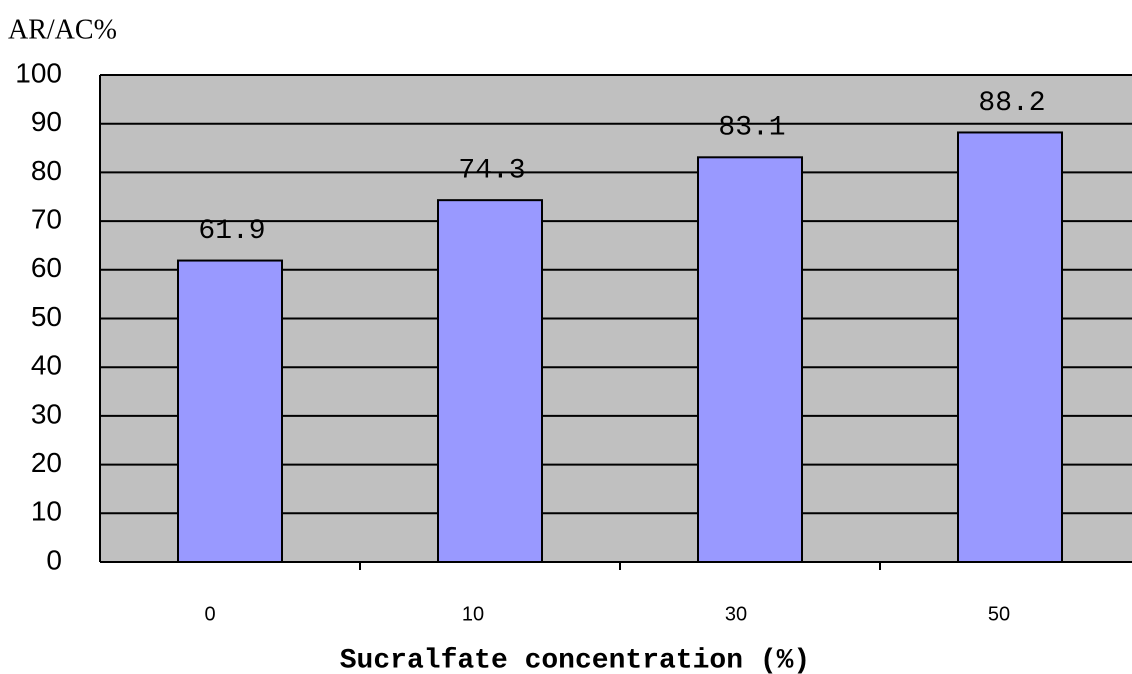  What do you see at coordinates (46, 511) in the screenshot?
I see `y-tick-label: 10` at bounding box center [46, 511].